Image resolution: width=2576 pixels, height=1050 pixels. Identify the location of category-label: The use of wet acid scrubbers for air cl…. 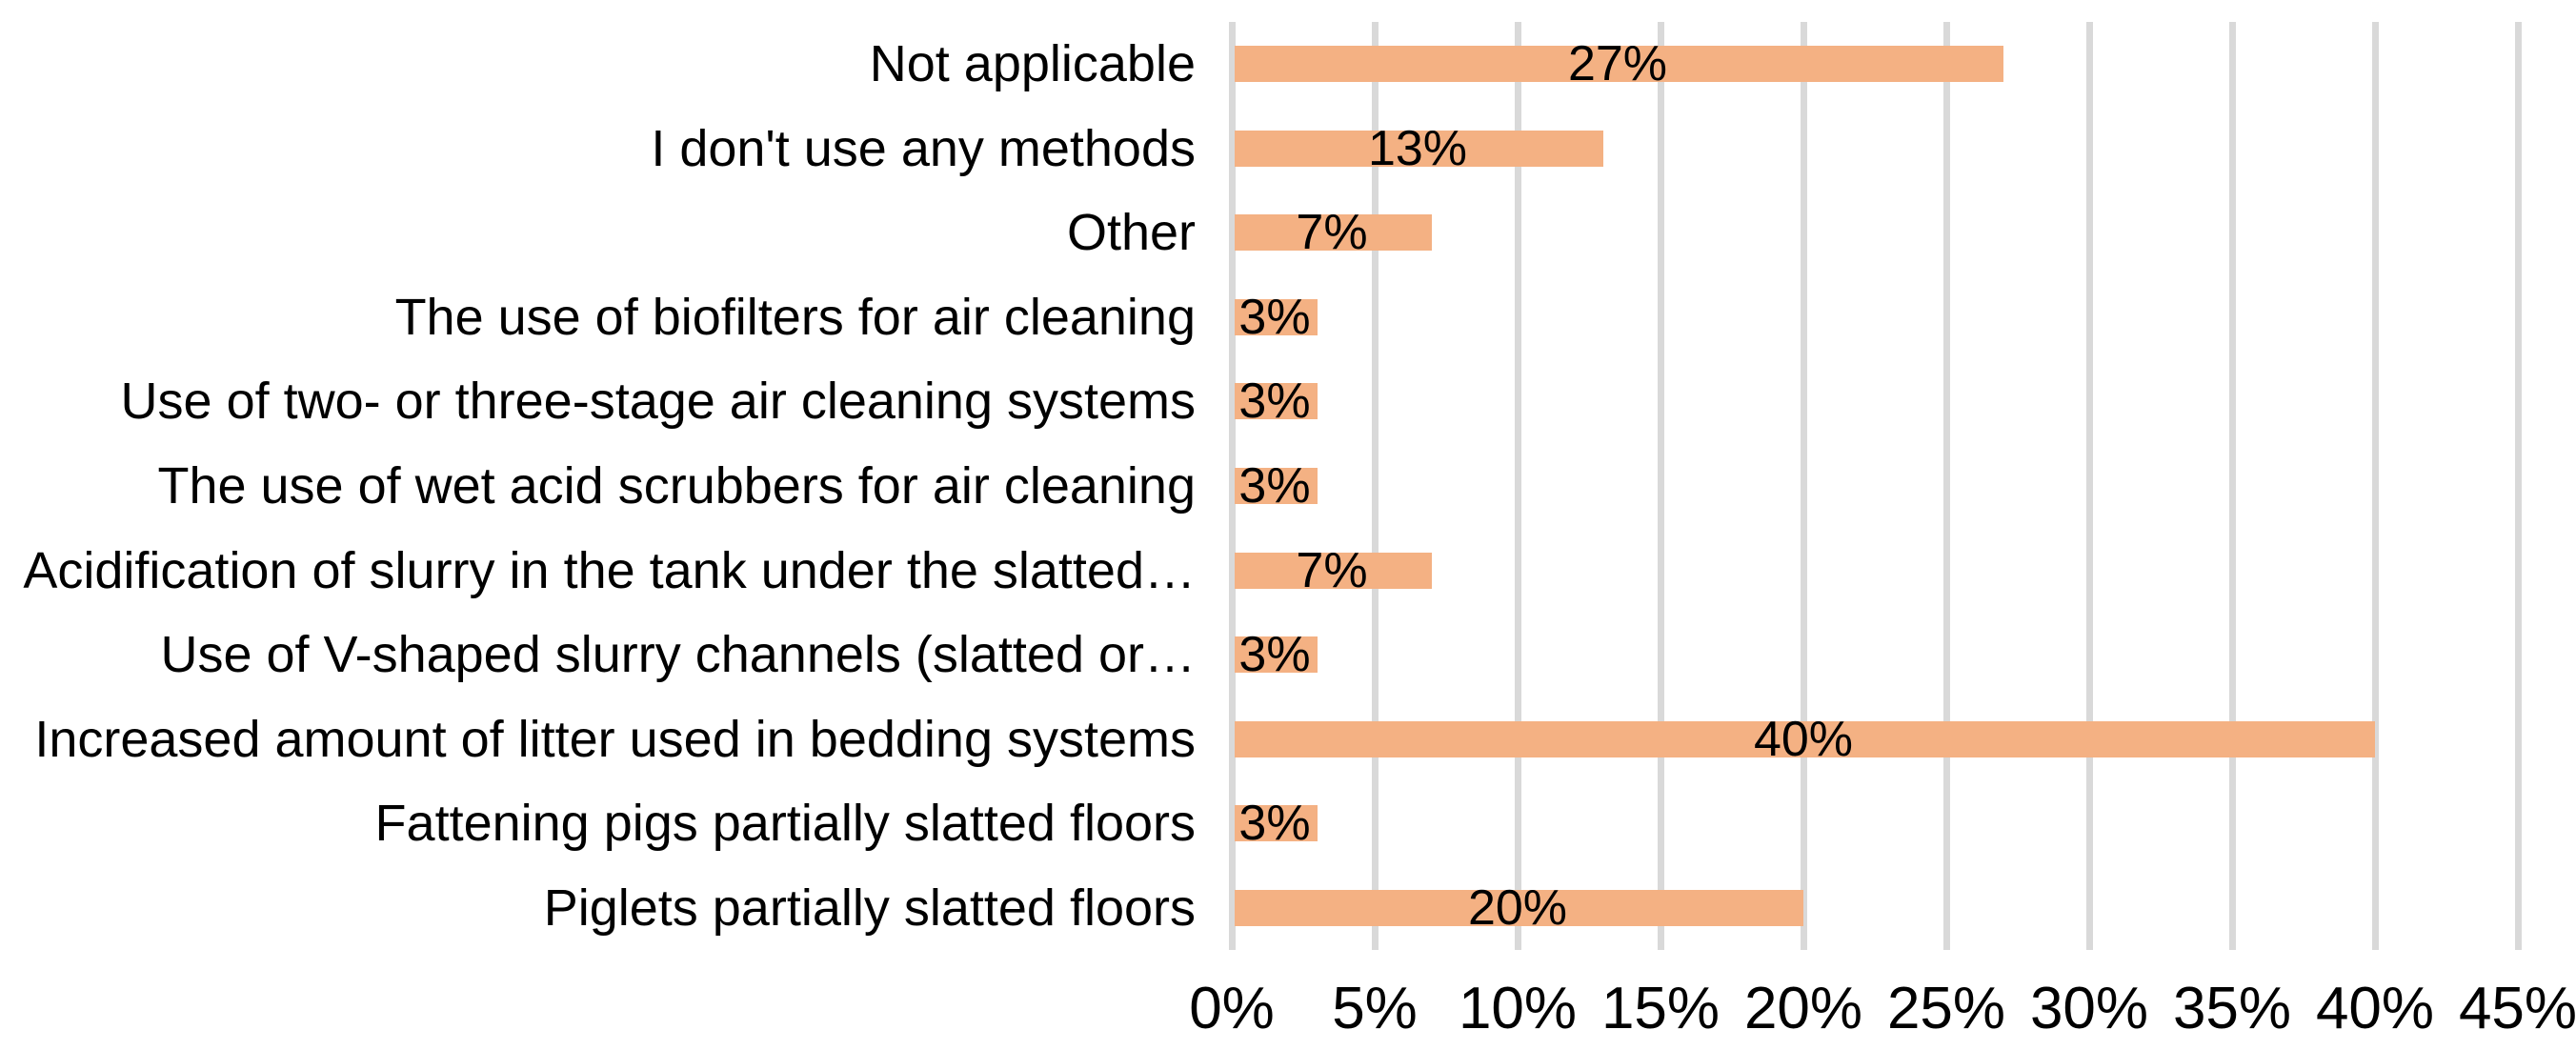
(676, 486).